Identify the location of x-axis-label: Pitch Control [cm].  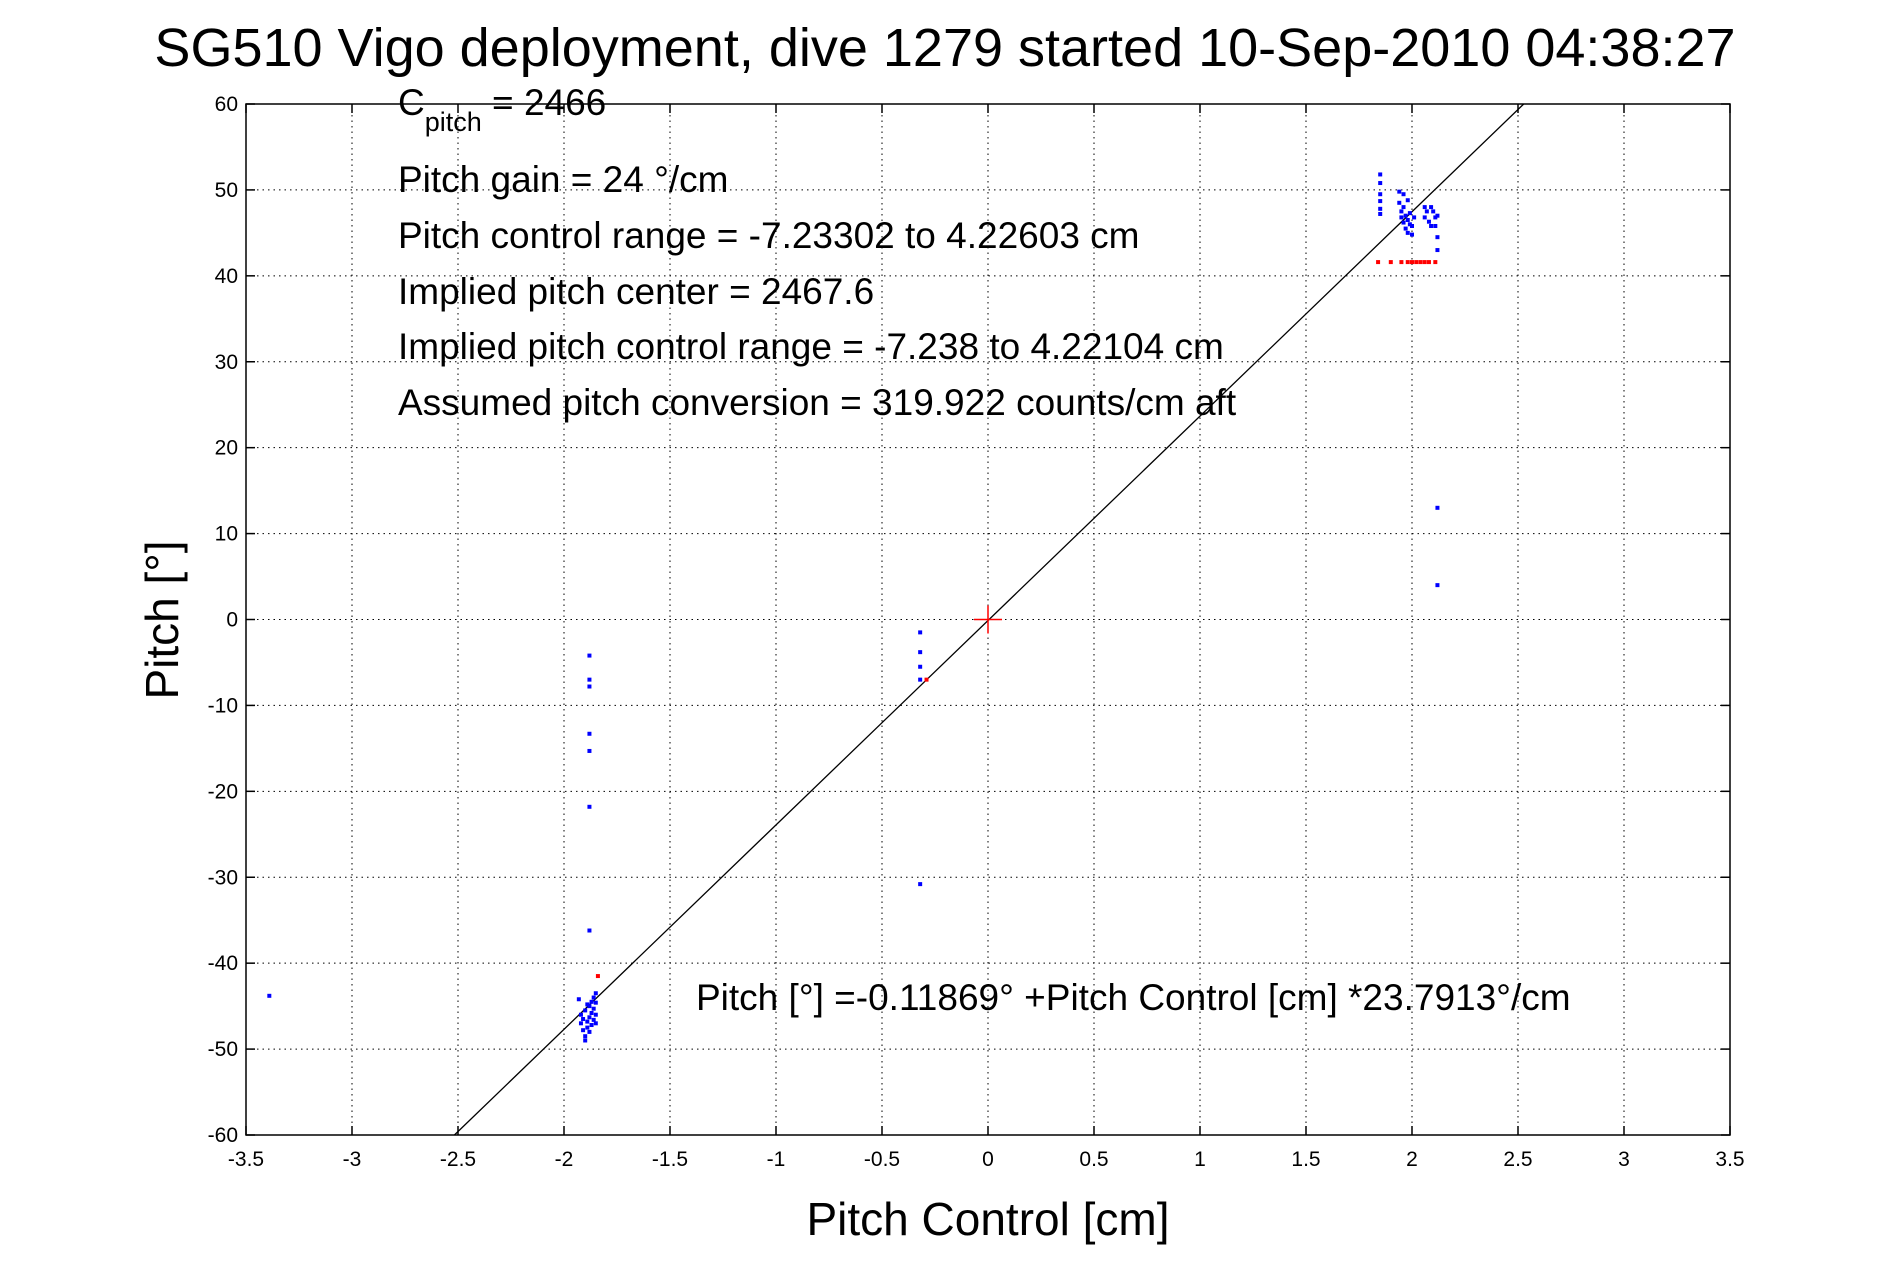
(988, 1219).